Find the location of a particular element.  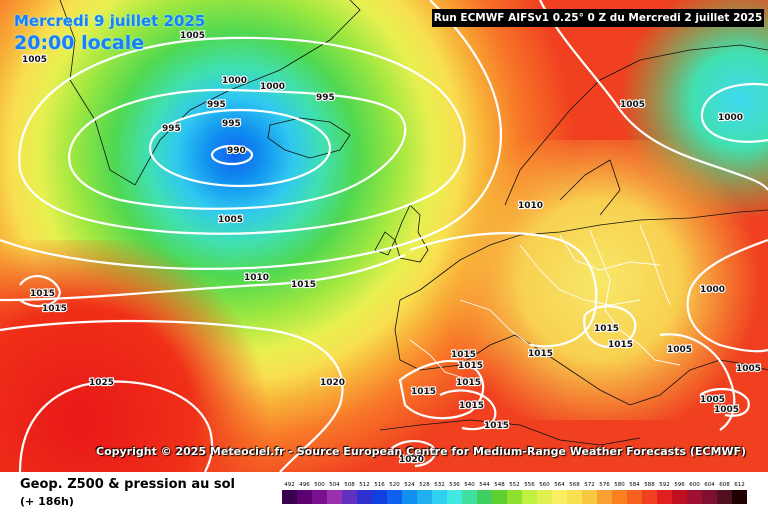

legend-tick-label: 500 is located at coordinates (319, 485).